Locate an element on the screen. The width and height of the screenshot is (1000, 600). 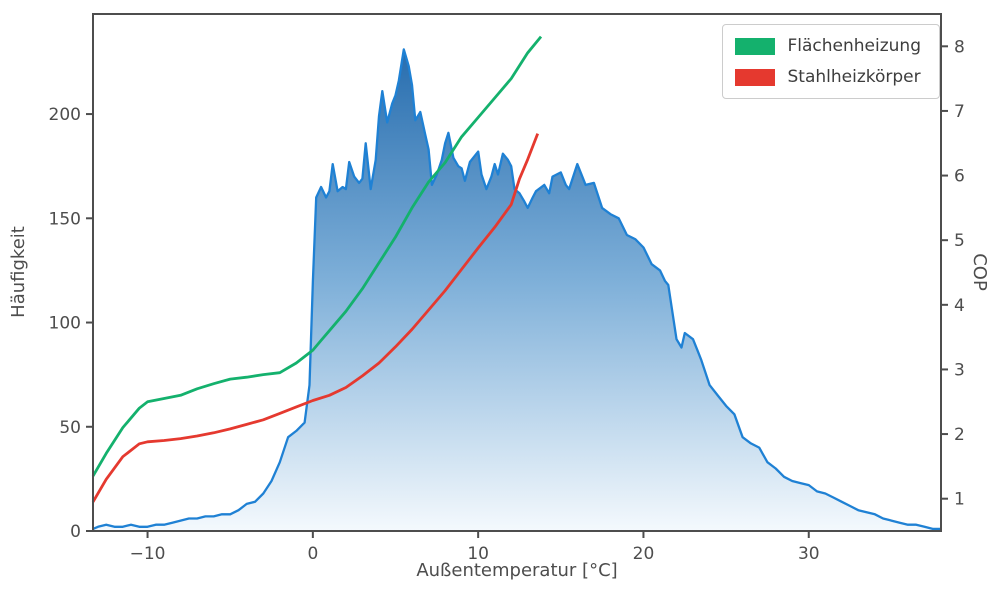
legend-label-stahlheizkoerper: Stahlheizkörper is located at coordinates (854, 77).